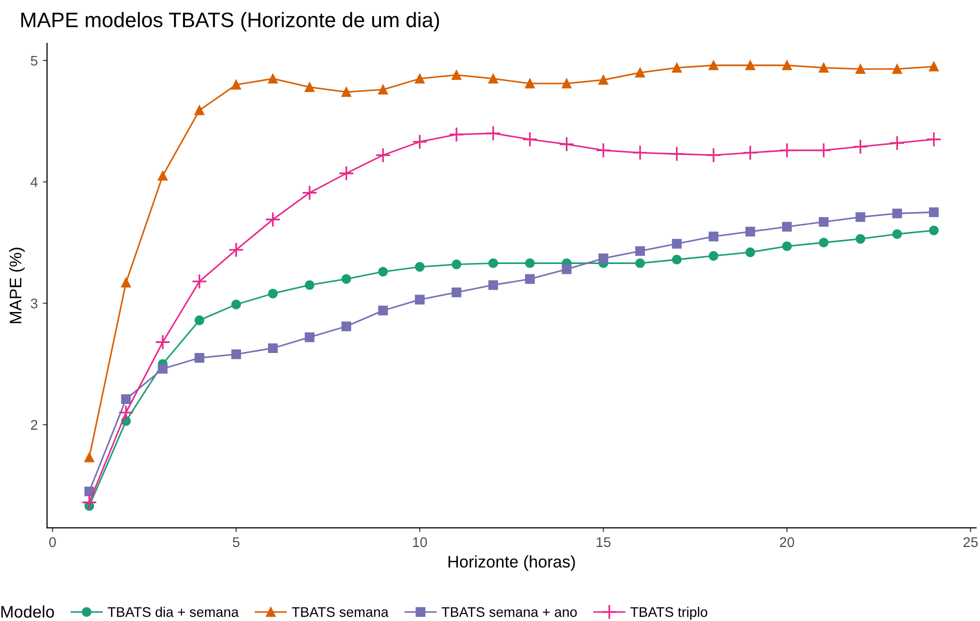 This screenshot has width=980, height=621. What do you see at coordinates (27, 611) in the screenshot?
I see `legend-title: Modelo` at bounding box center [27, 611].